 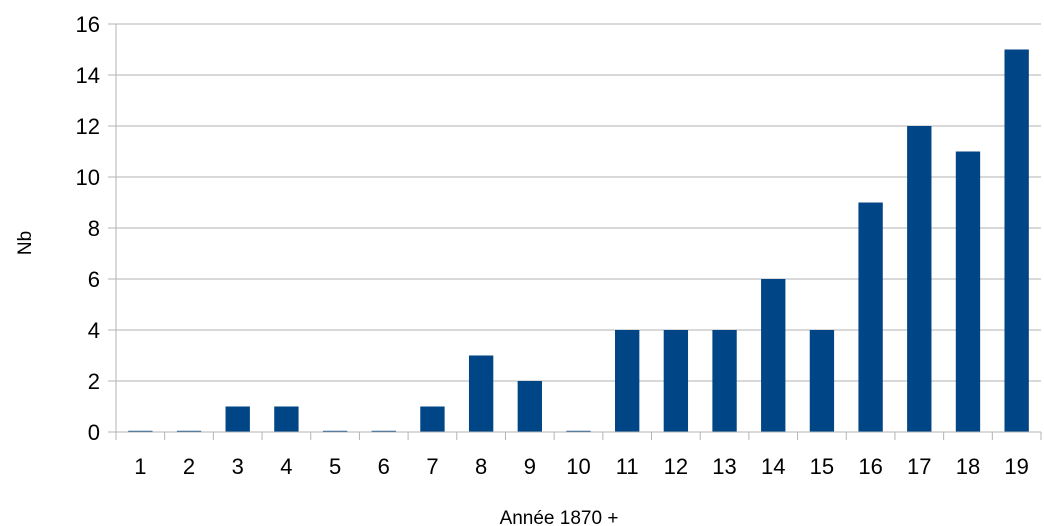 I want to click on x-tick-label-5: 5, so click(x=335, y=466).